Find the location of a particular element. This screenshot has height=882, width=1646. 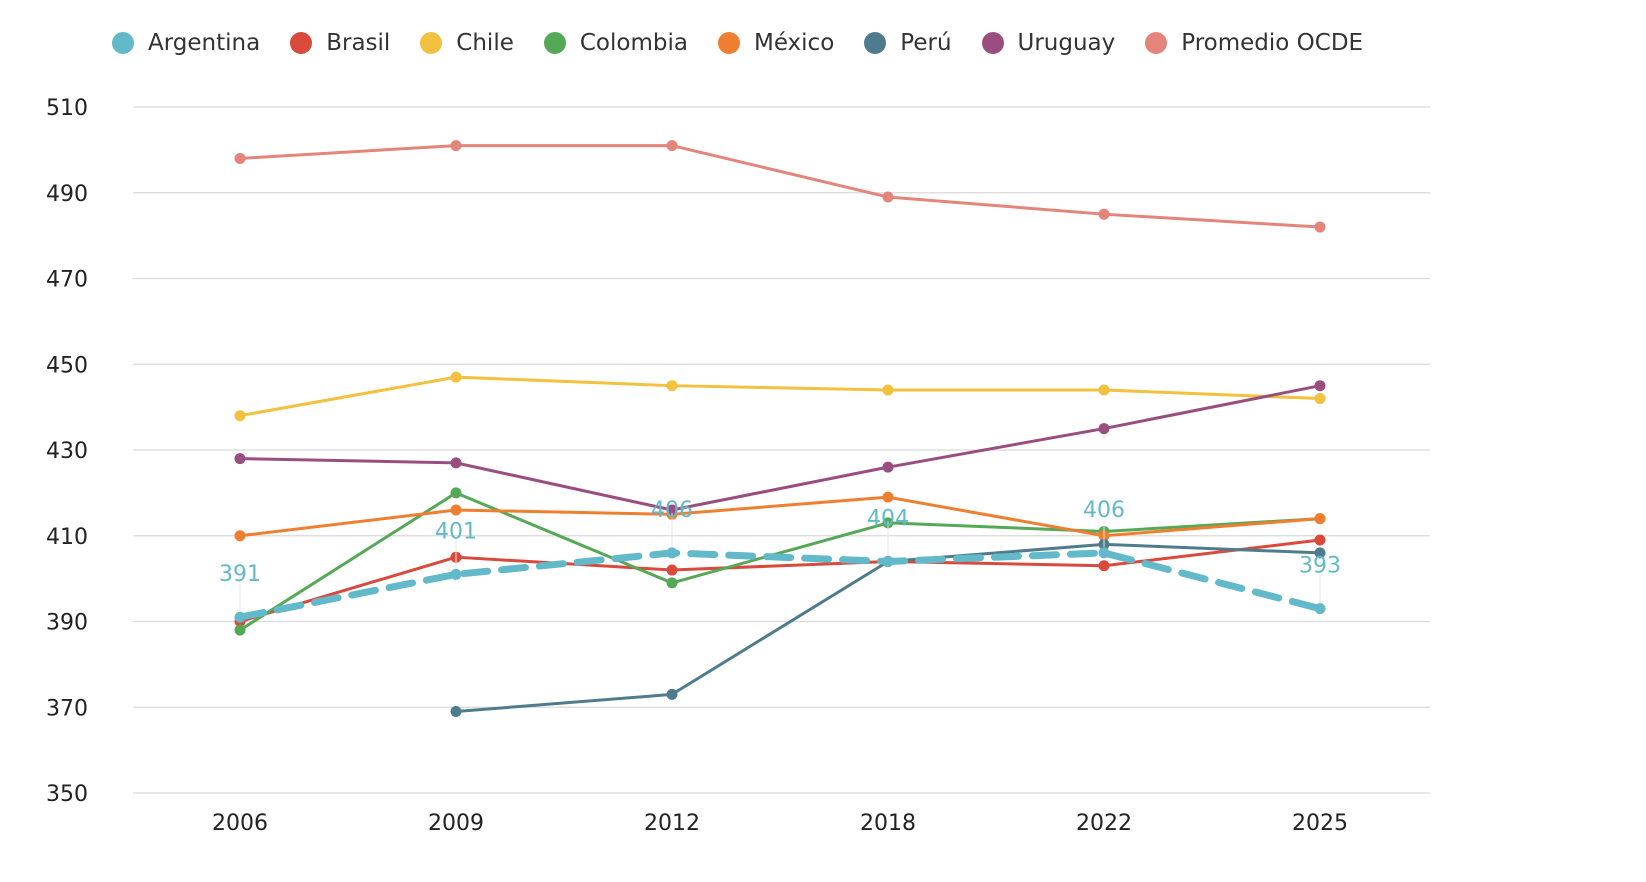

legend-item-m-xico: México is located at coordinates (776, 43).